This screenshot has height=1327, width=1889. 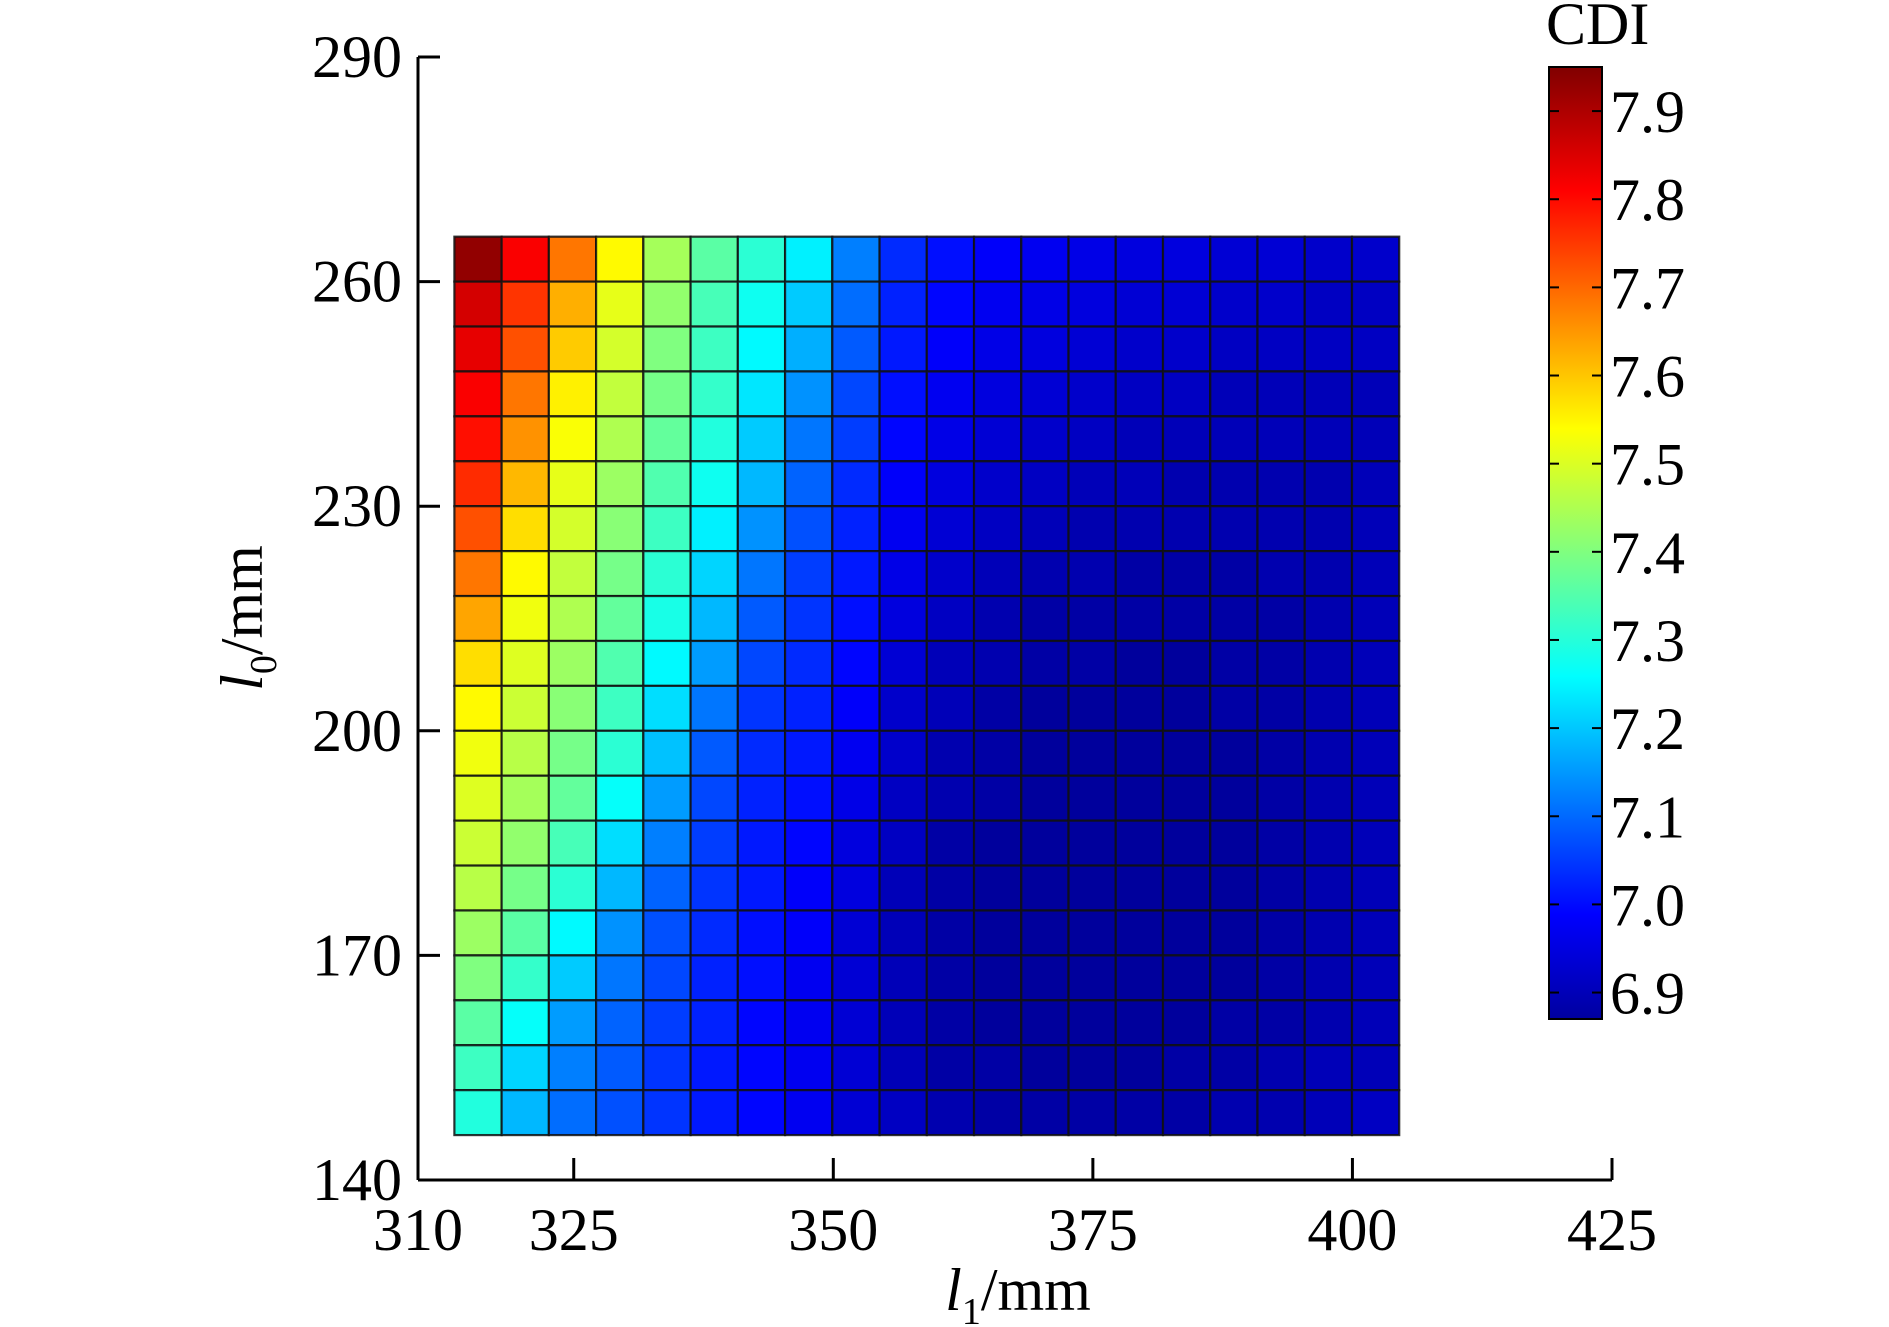 What do you see at coordinates (357, 955) in the screenshot?
I see `y-tick-label: 170` at bounding box center [357, 955].